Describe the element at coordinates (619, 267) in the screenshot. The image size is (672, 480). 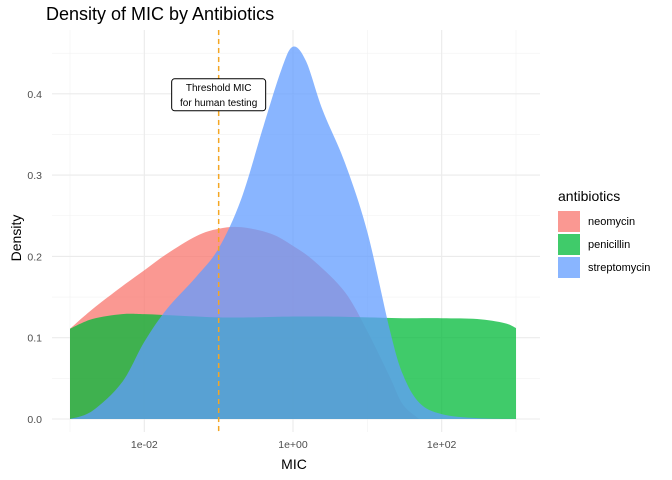
I see `legend-label-streptomycin: streptomycin` at that location.